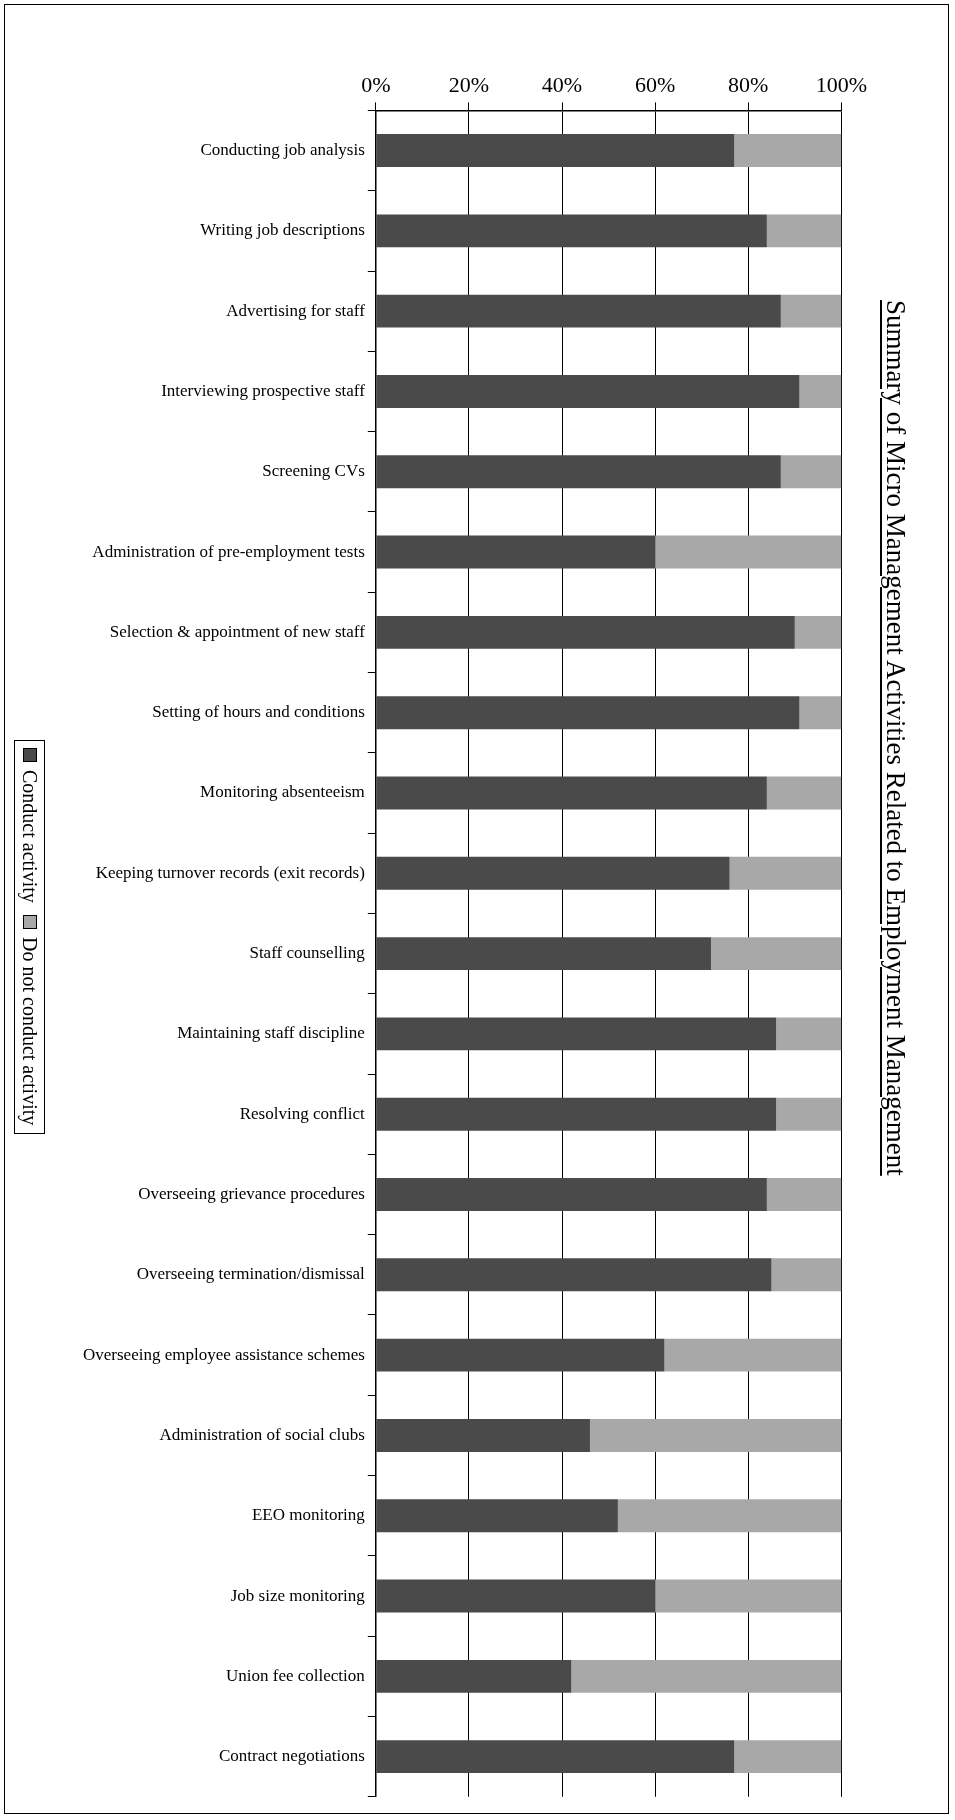 The height and width of the screenshot is (1820, 955). What do you see at coordinates (841, 84) in the screenshot?
I see `x-tick-label: 100%` at bounding box center [841, 84].